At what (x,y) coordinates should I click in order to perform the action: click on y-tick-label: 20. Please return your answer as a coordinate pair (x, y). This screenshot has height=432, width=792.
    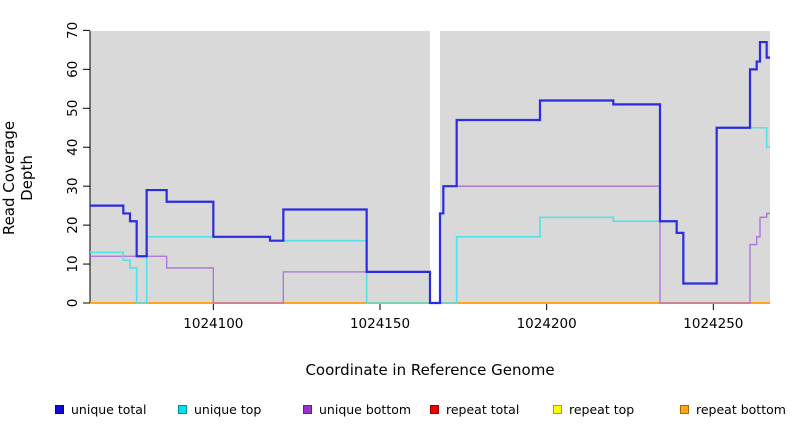
    Looking at the image, I should click on (73, 225).